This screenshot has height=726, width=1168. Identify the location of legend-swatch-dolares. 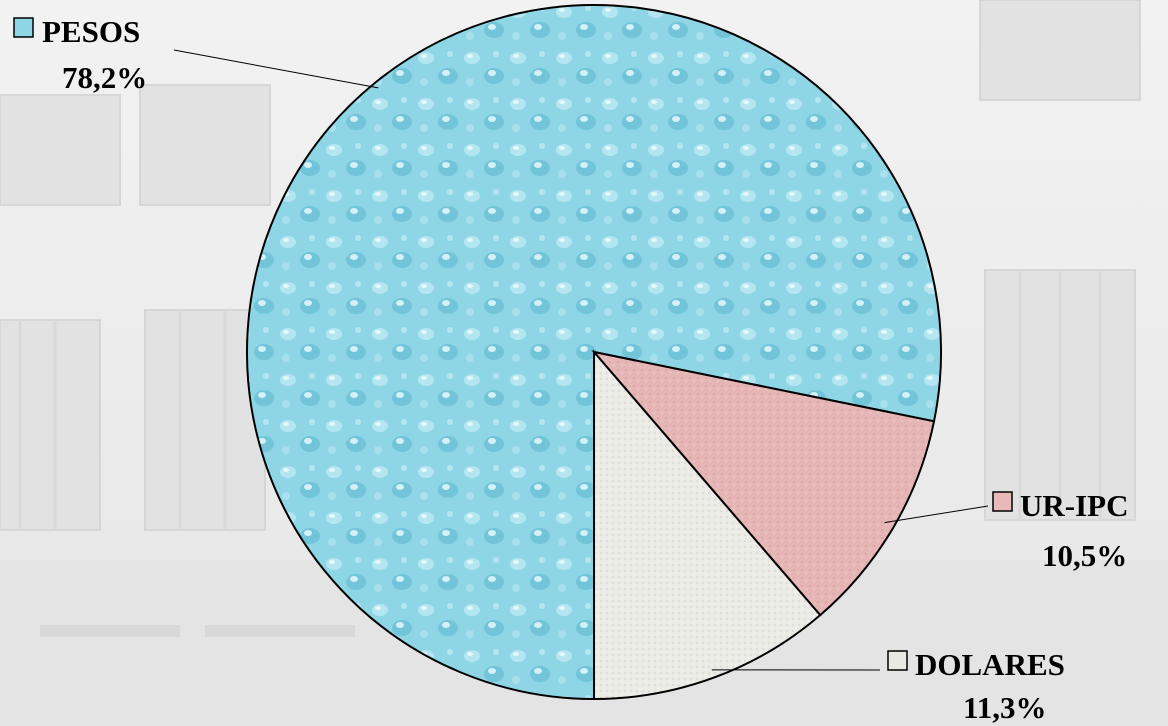
(897, 660).